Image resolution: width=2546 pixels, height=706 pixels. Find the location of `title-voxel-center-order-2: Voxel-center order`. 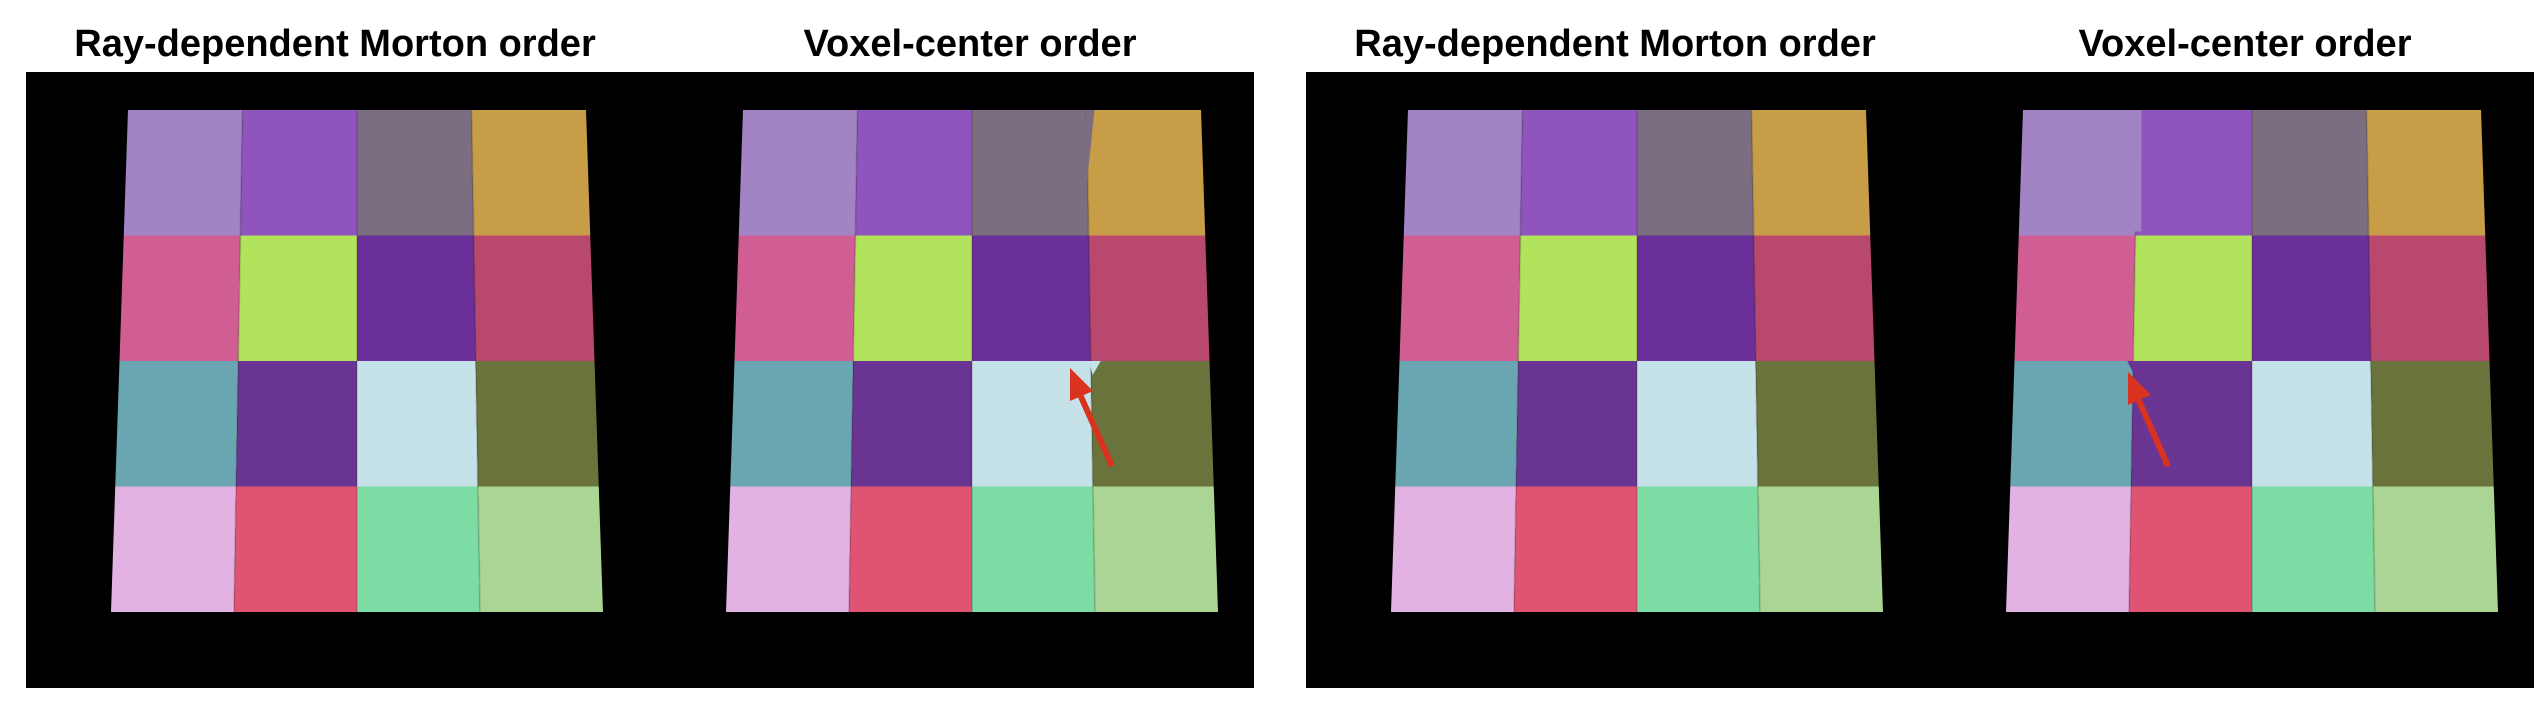

title-voxel-center-order-2: Voxel-center order is located at coordinates (2245, 44).